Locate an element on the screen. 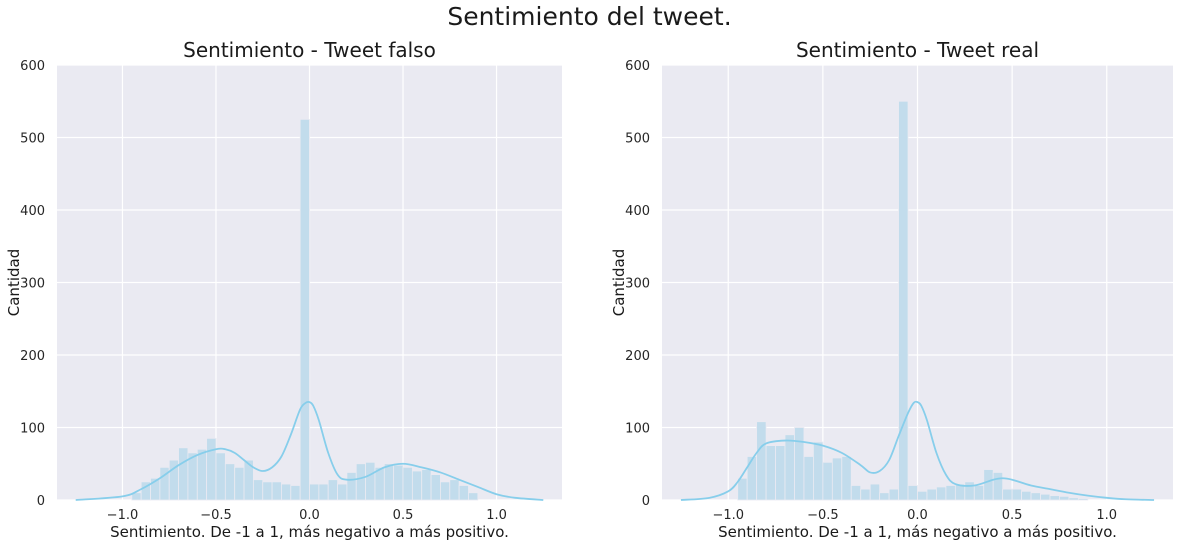 Image resolution: width=1179 pixels, height=546 pixels. chart-title: Sentimiento - Tweet real is located at coordinates (917, 50).